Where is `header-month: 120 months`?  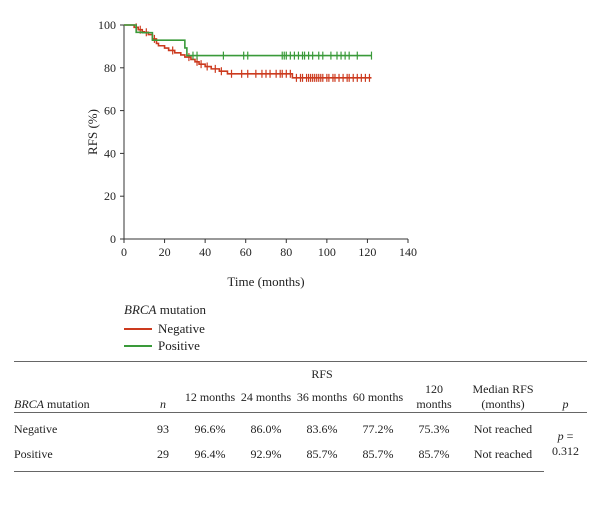
header-month: 120 months is located at coordinates (434, 396).